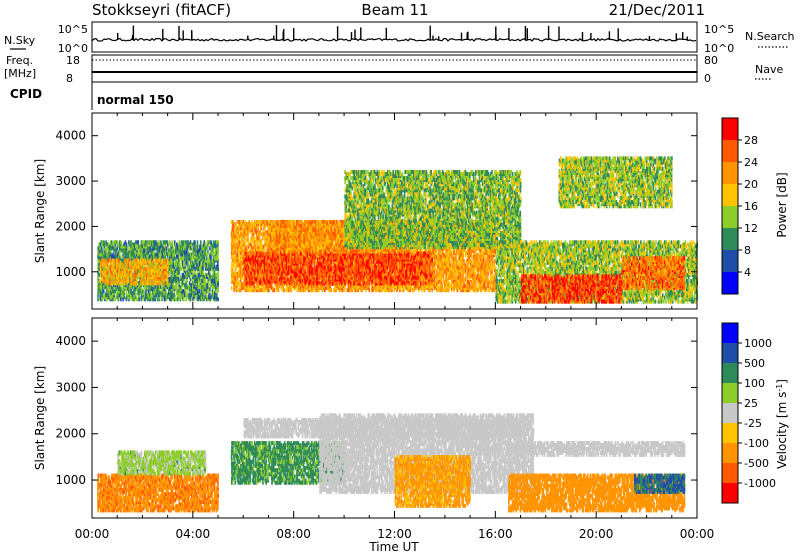  Describe the element at coordinates (399, 38) in the screenshot. I see `noise-panel: N.Sky 10^5 10^0 10^5 10^0 N.Search` at that location.